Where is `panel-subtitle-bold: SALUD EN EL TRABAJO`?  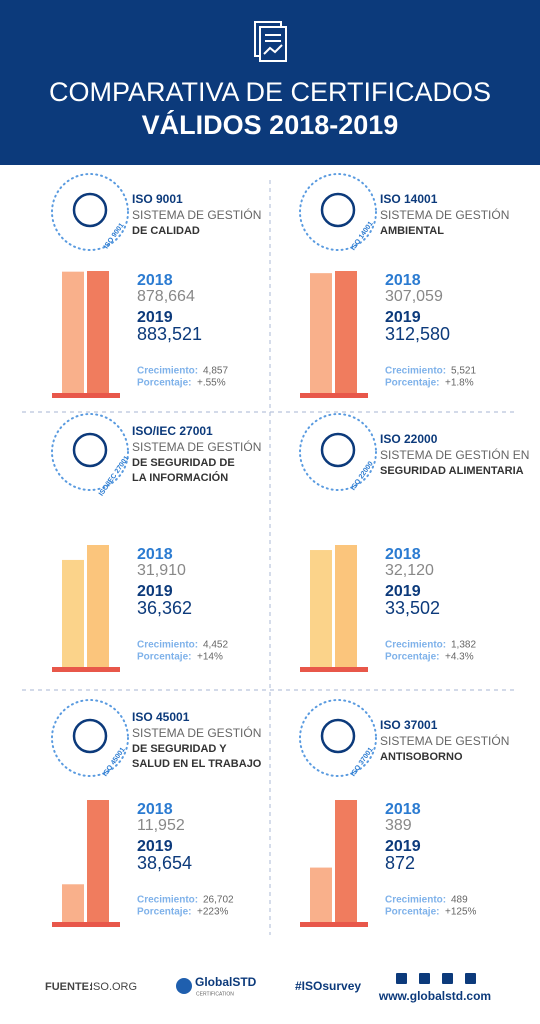
panel-subtitle-bold: SALUD EN EL TRABAJO is located at coordinates (197, 764).